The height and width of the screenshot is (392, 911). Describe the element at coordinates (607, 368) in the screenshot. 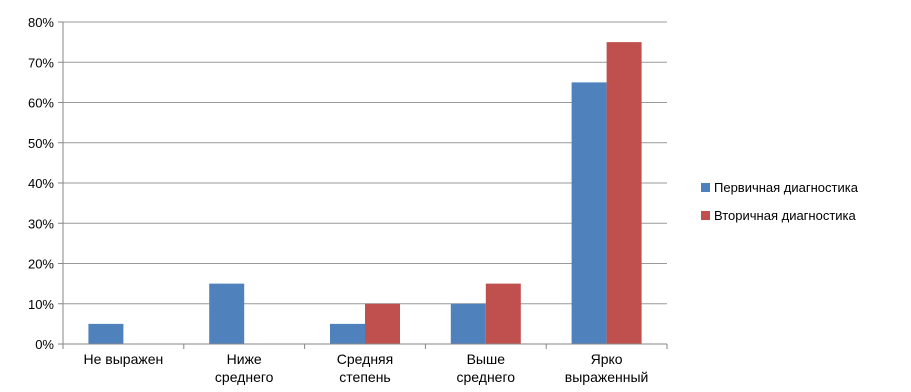

I see `x-tick-label: Ярко выраженный` at that location.